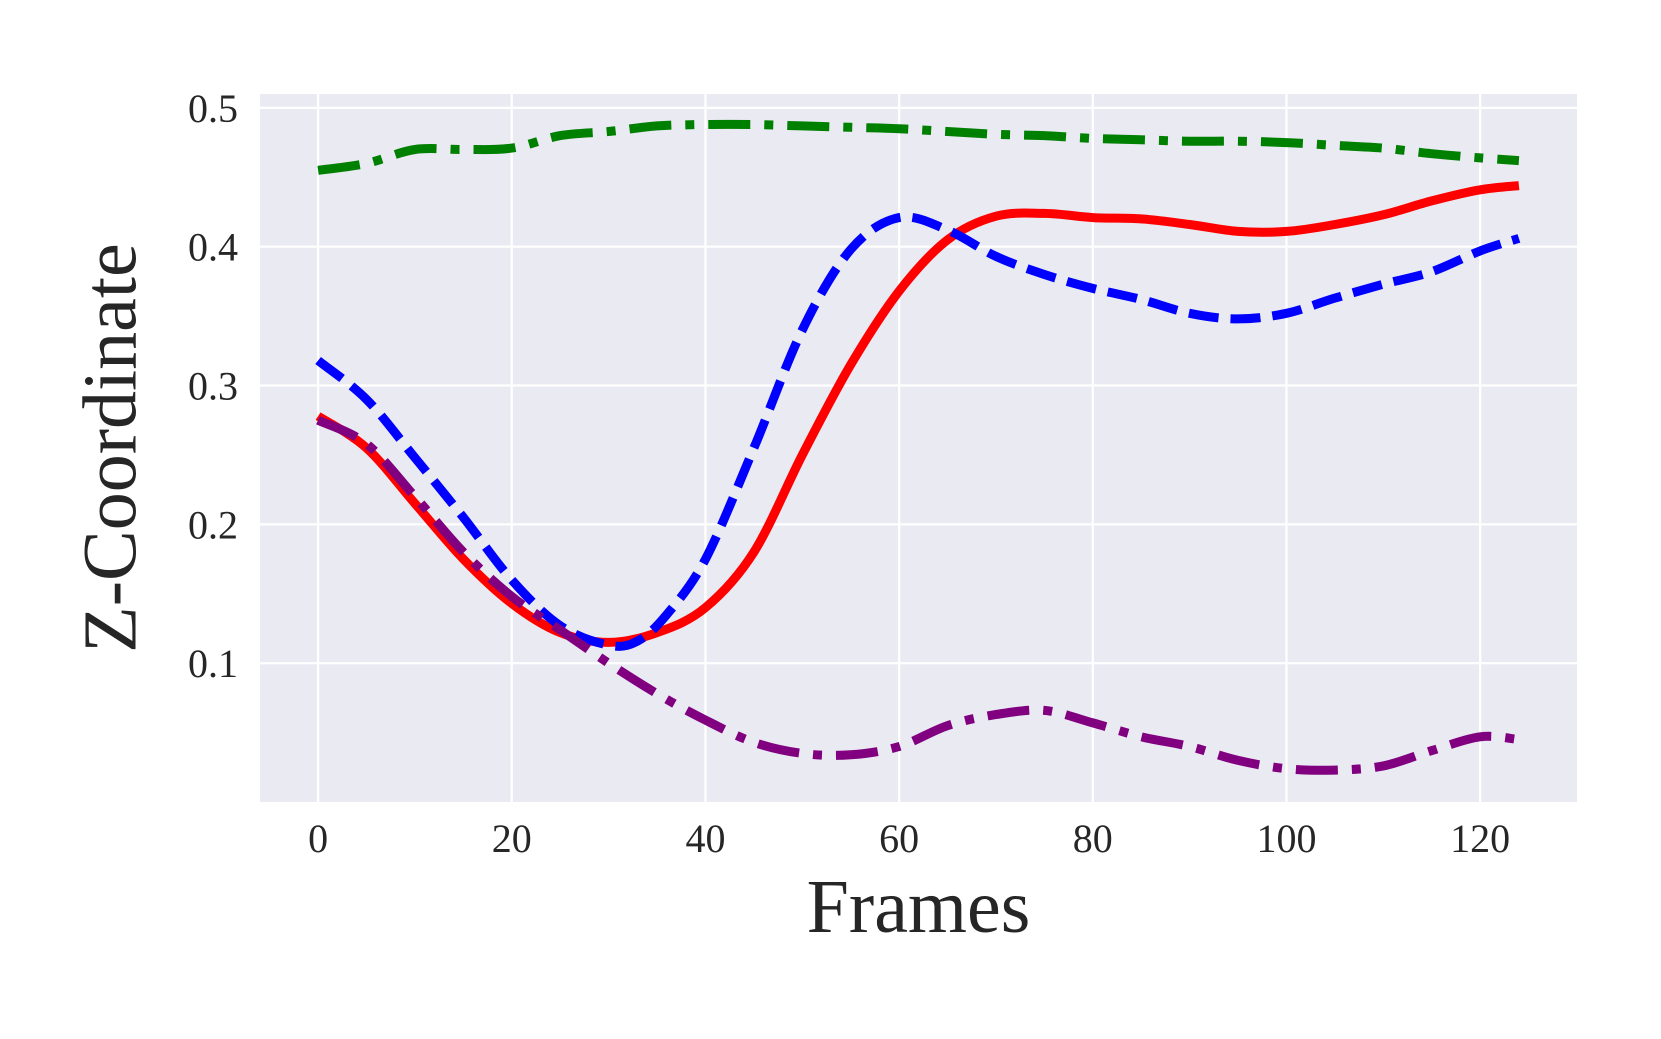 The height and width of the screenshot is (1039, 1661). Describe the element at coordinates (1286, 838) in the screenshot. I see `x-tick-label: 100` at that location.